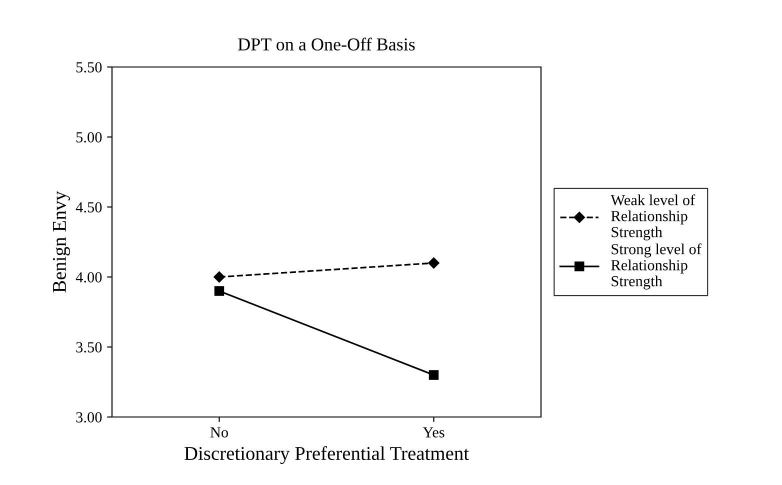 The image size is (782, 485). Describe the element at coordinates (89, 277) in the screenshot. I see `y-tick-label: 4.00` at that location.